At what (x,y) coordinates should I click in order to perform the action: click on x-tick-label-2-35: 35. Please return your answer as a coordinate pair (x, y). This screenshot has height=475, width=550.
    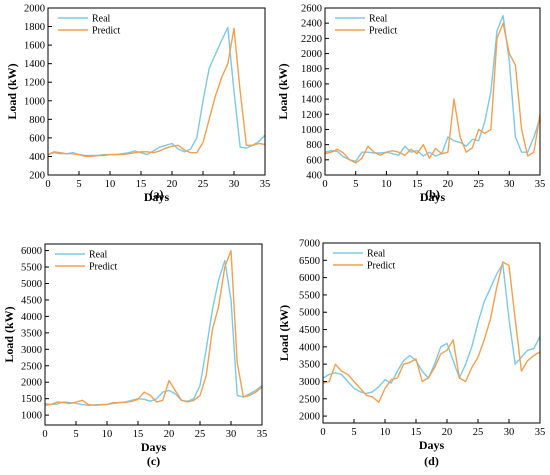
    Looking at the image, I should click on (262, 434).